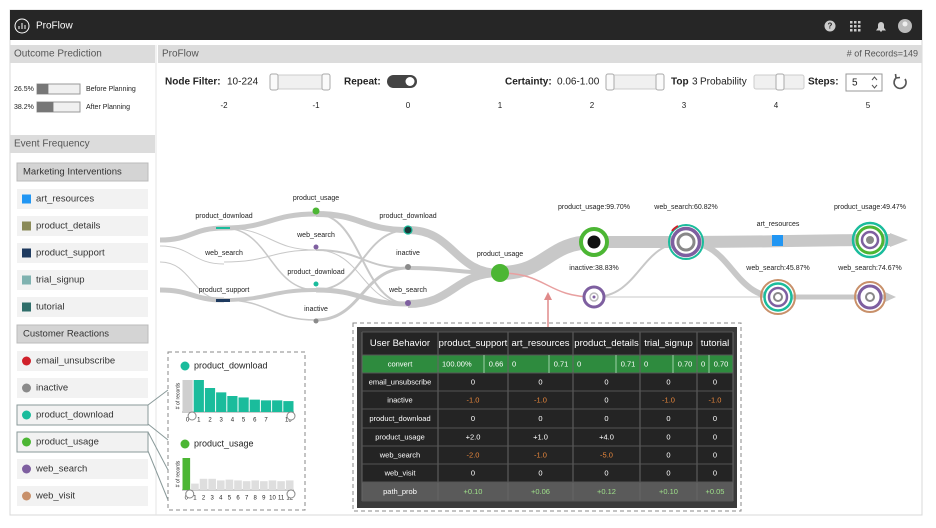 This screenshot has height=528, width=936. What do you see at coordinates (399, 454) in the screenshot?
I see `table-row-label: web_search` at bounding box center [399, 454].